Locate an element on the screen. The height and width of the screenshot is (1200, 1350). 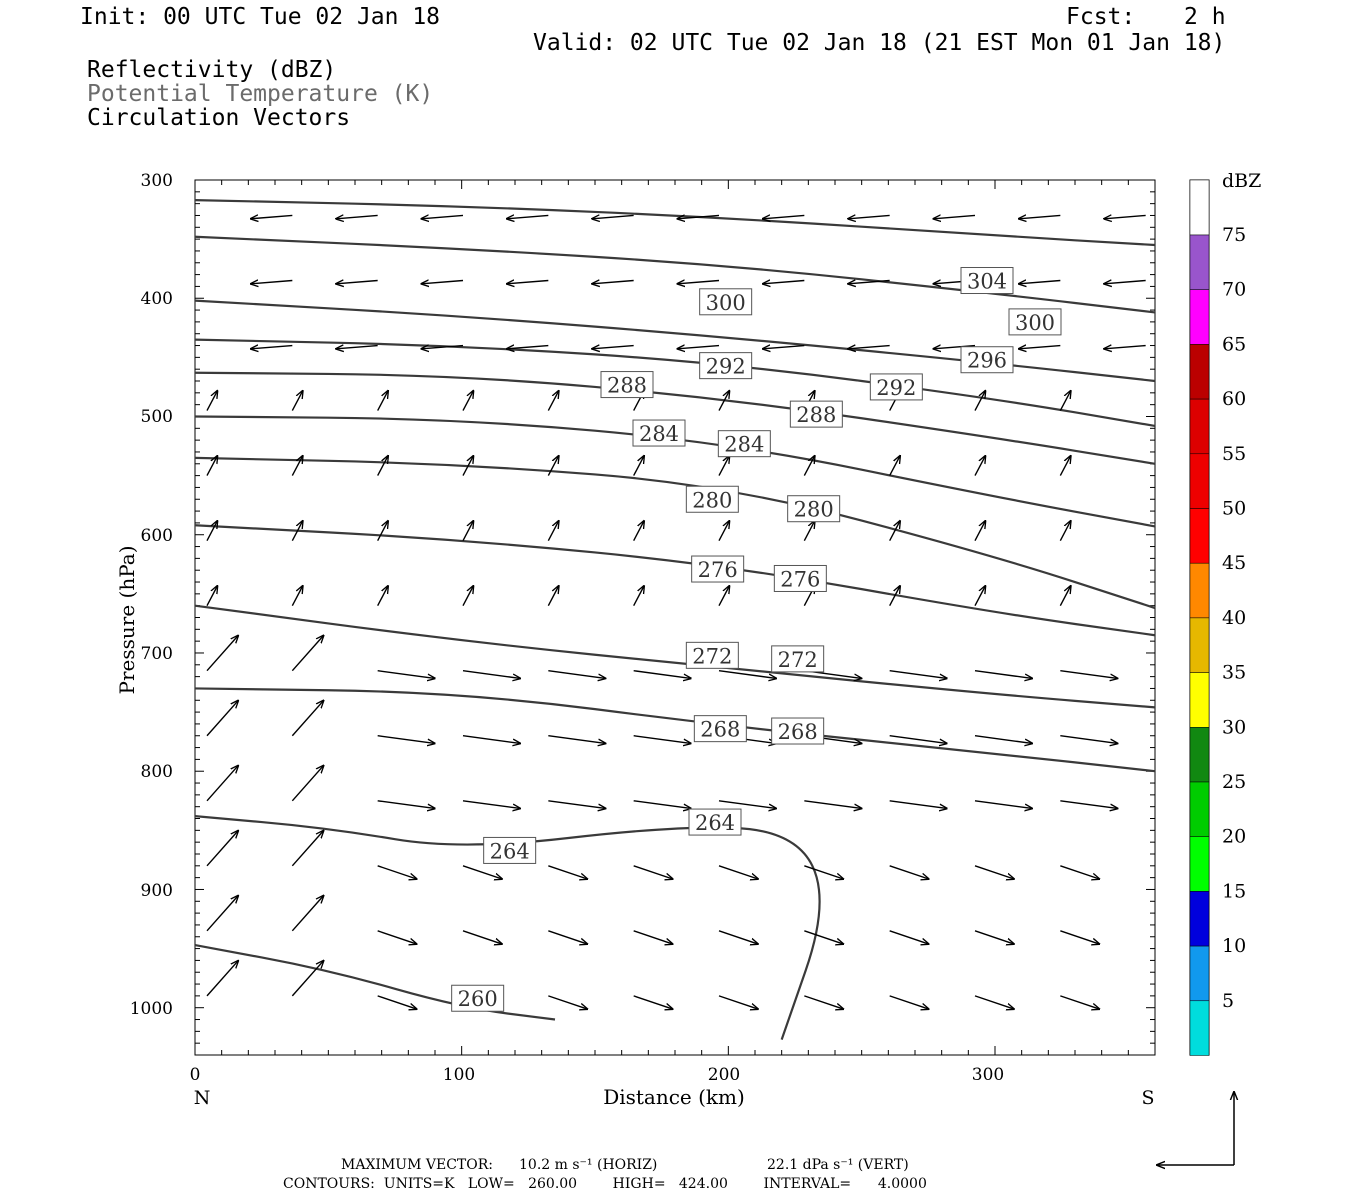
reflectivity-colorbar: dBZ 75 70 65 60 55 50 45 40 35 30 25 20 15 10 5 is located at coordinates (1225, 613).